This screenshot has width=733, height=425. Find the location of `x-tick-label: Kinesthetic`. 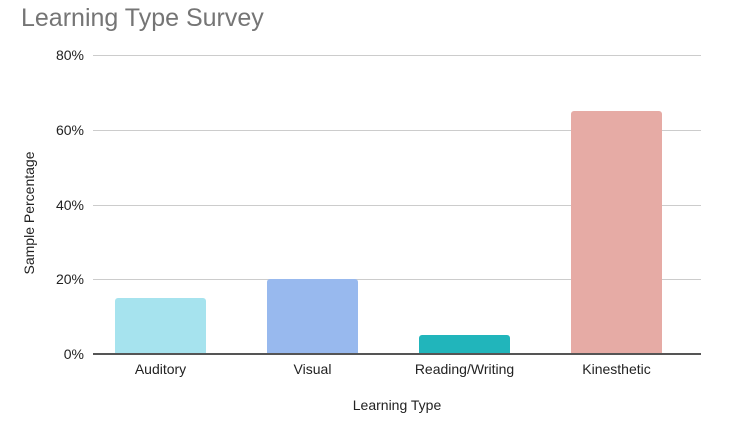

x-tick-label: Kinesthetic is located at coordinates (616, 369).